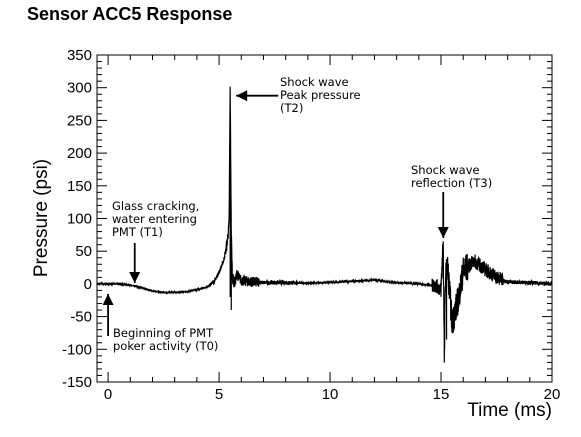 Image resolution: width=581 pixels, height=437 pixels. What do you see at coordinates (154, 219) in the screenshot?
I see `annotation-t1: water entering` at bounding box center [154, 219].